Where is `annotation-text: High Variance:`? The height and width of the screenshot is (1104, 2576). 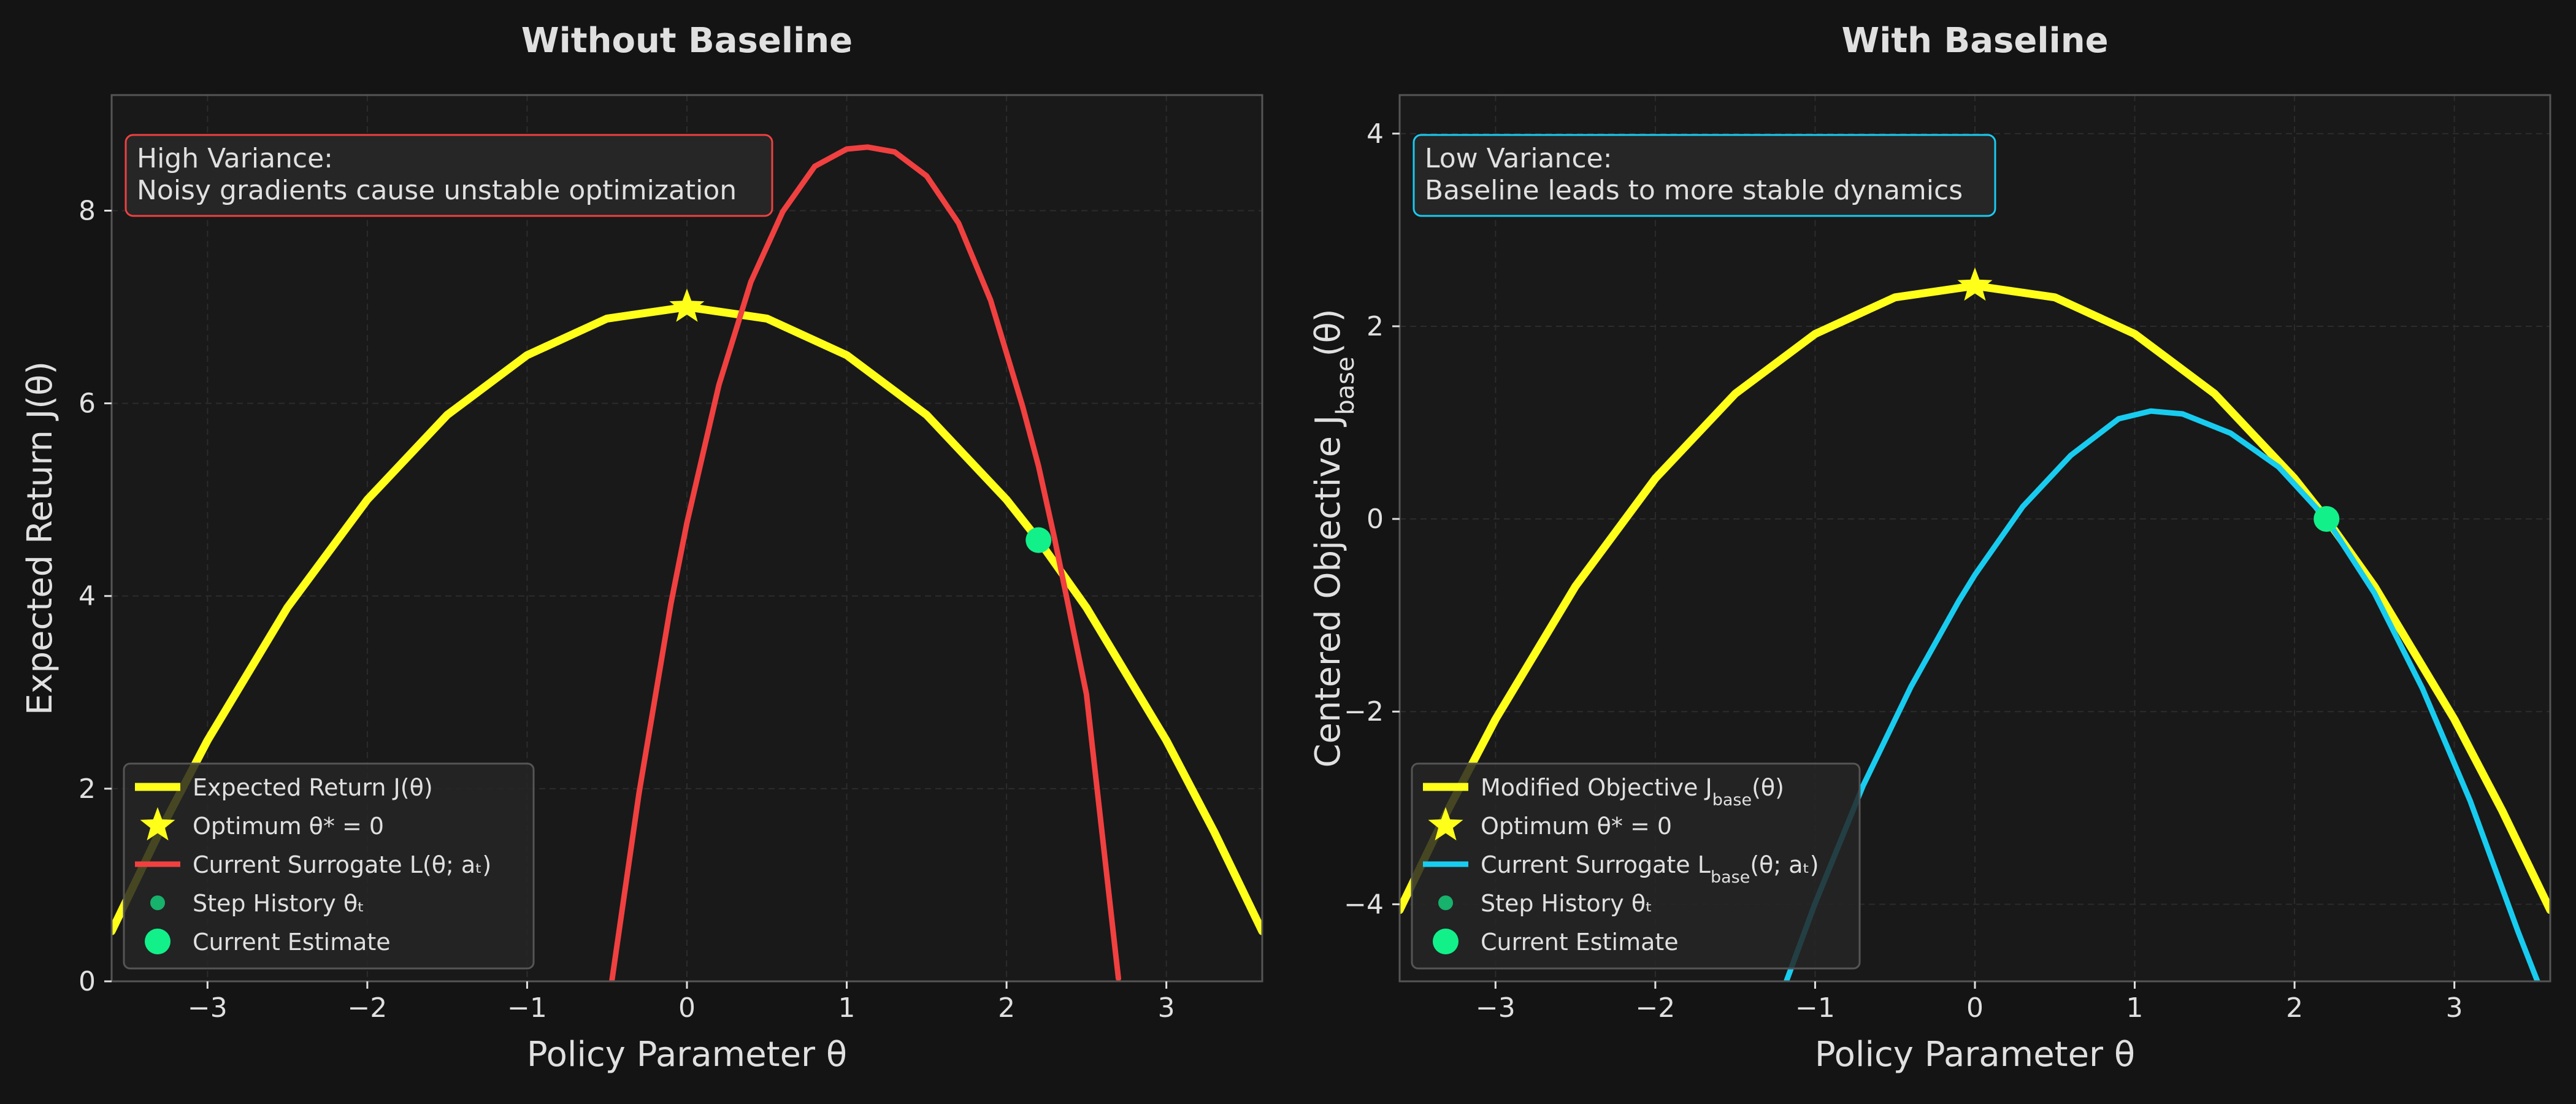
annotation-text: High Variance: is located at coordinates (235, 158).